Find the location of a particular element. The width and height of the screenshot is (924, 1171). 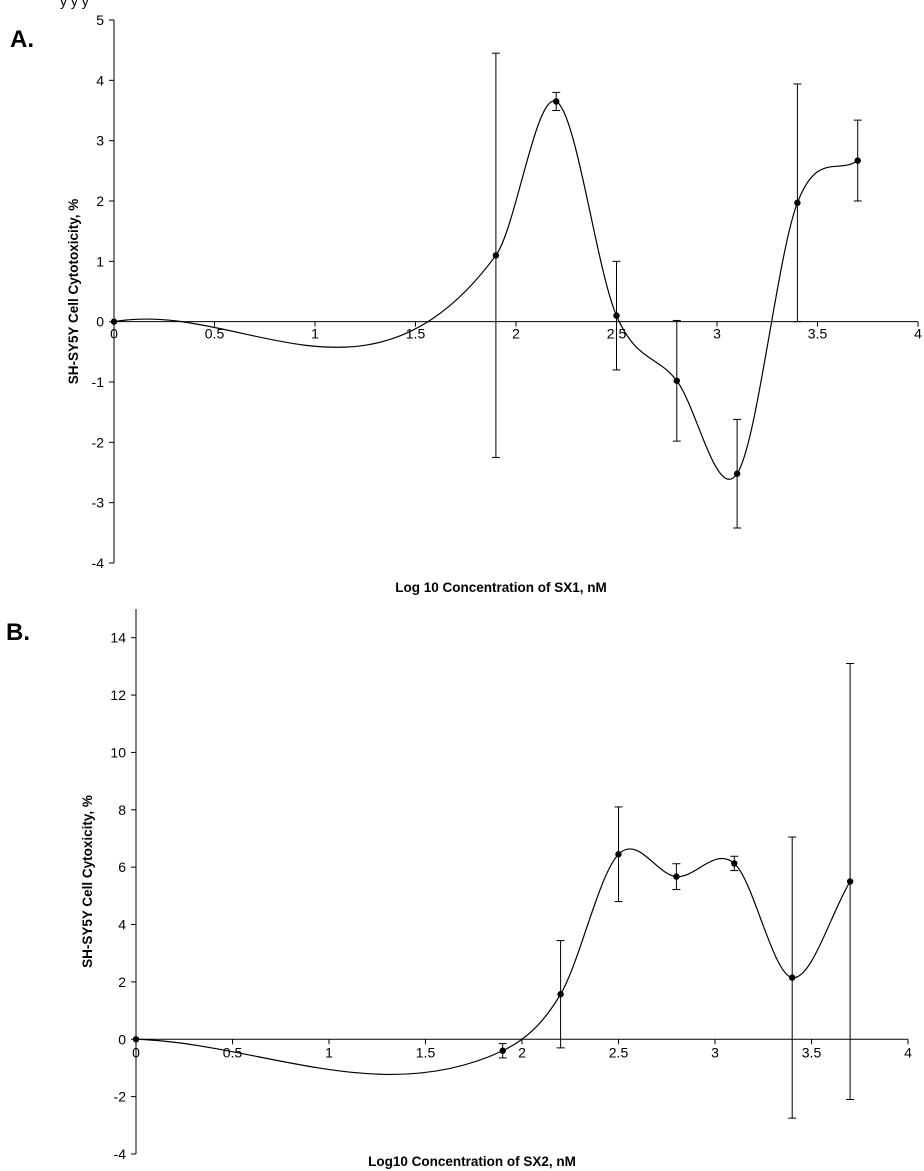

y-tick-label: 3 is located at coordinates (100, 141).